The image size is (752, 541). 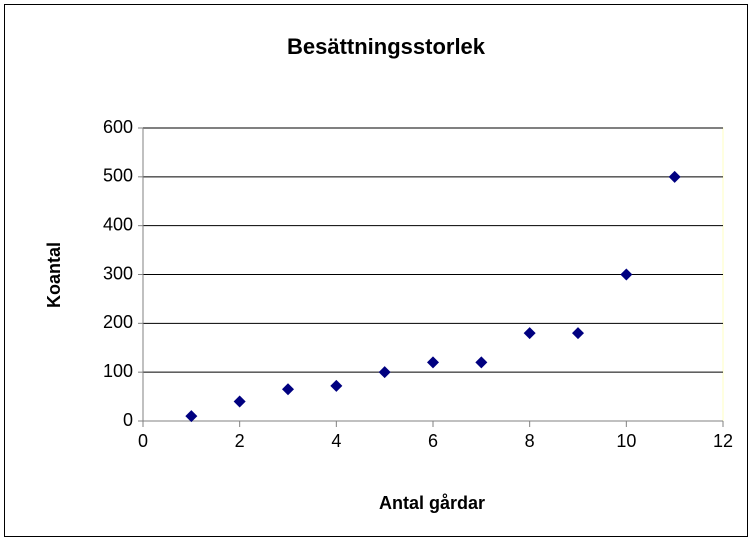 What do you see at coordinates (54, 275) in the screenshot?
I see `y-axis-label: Koantal` at bounding box center [54, 275].